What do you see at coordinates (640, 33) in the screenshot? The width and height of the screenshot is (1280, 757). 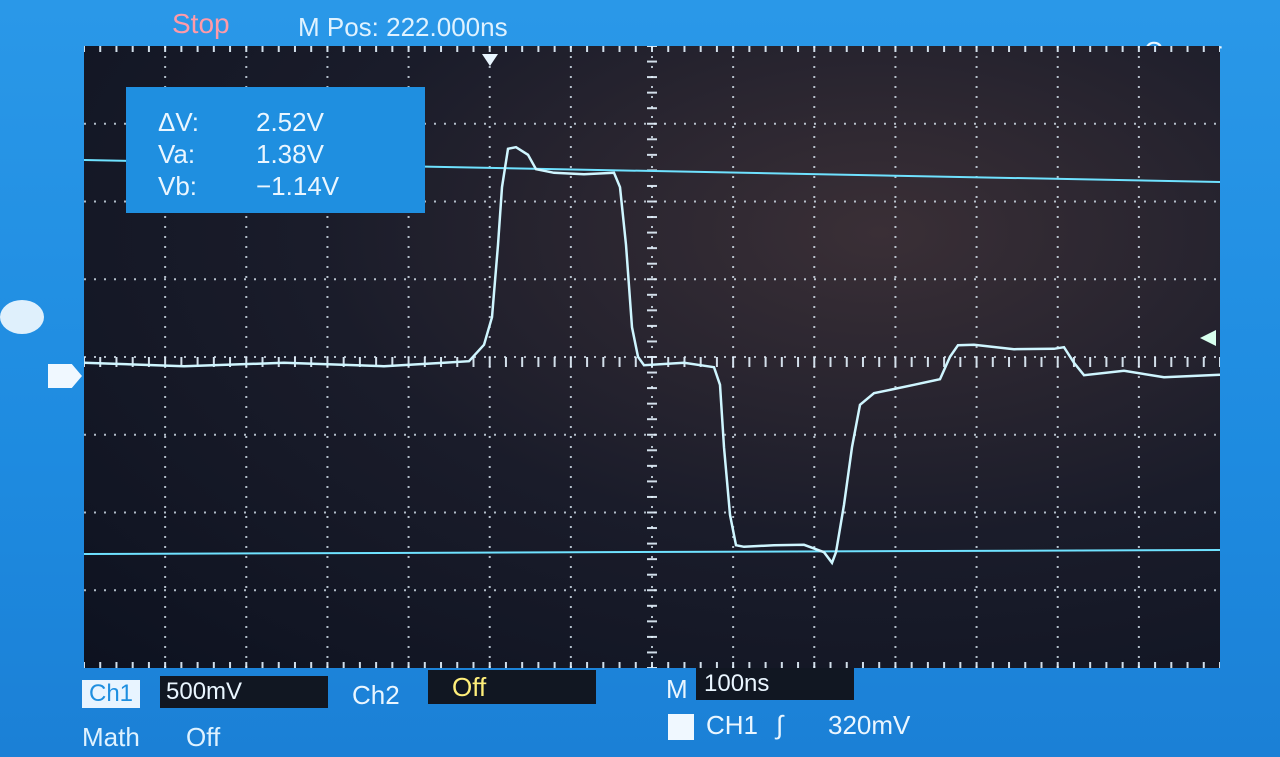 I see `status-bar: Stop M Pos: 222.000ns Cursor` at bounding box center [640, 33].